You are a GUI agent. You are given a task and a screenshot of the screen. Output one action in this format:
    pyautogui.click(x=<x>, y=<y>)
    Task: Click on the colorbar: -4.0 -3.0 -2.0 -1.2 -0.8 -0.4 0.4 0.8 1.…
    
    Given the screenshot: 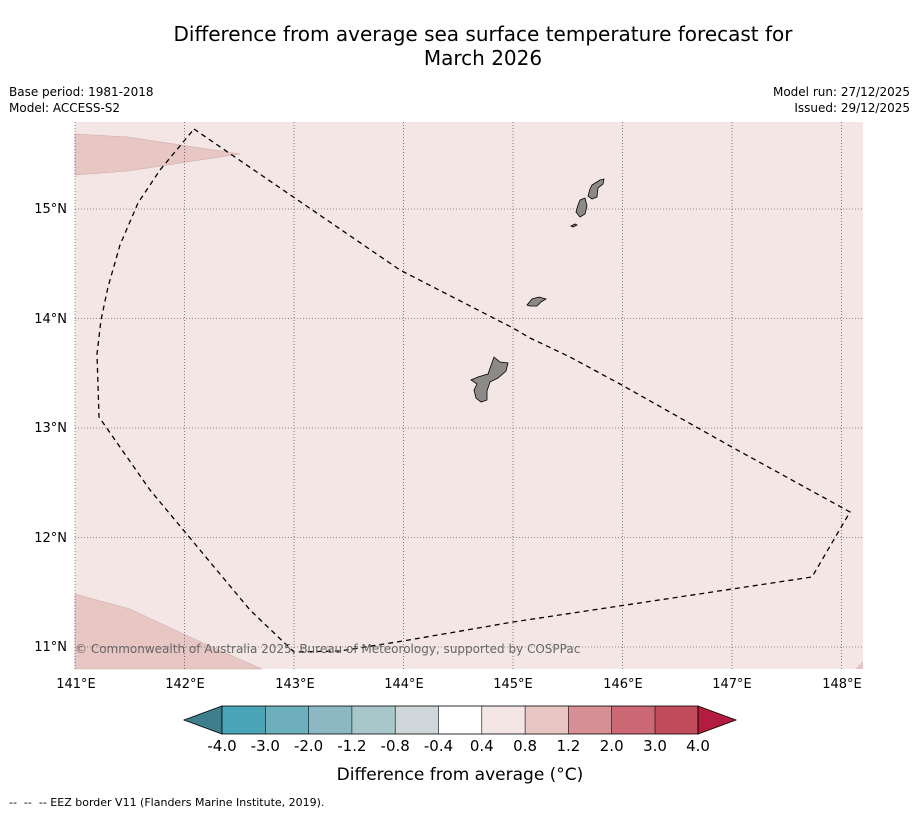 What is the action you would take?
    pyautogui.click(x=460, y=745)
    